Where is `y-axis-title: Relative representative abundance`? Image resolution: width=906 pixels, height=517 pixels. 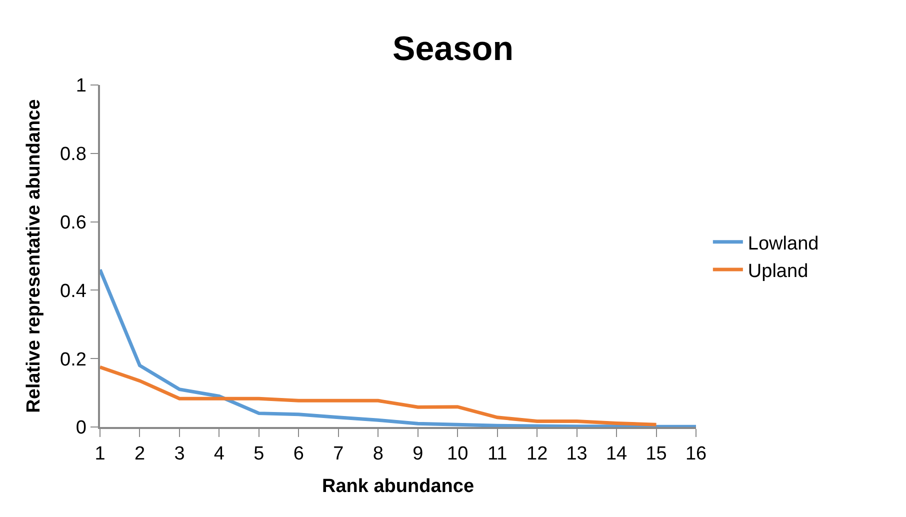 y-axis-title: Relative representative abundance is located at coordinates (33, 256).